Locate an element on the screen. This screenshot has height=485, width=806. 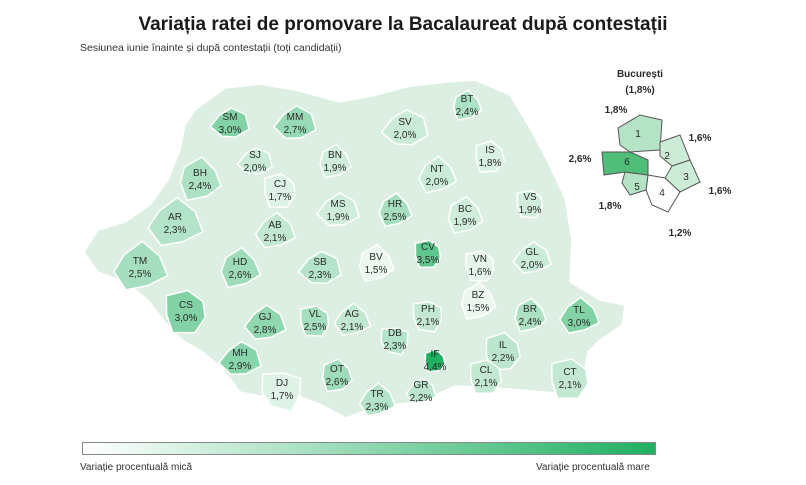
county-code-label: AR is located at coordinates (175, 217).